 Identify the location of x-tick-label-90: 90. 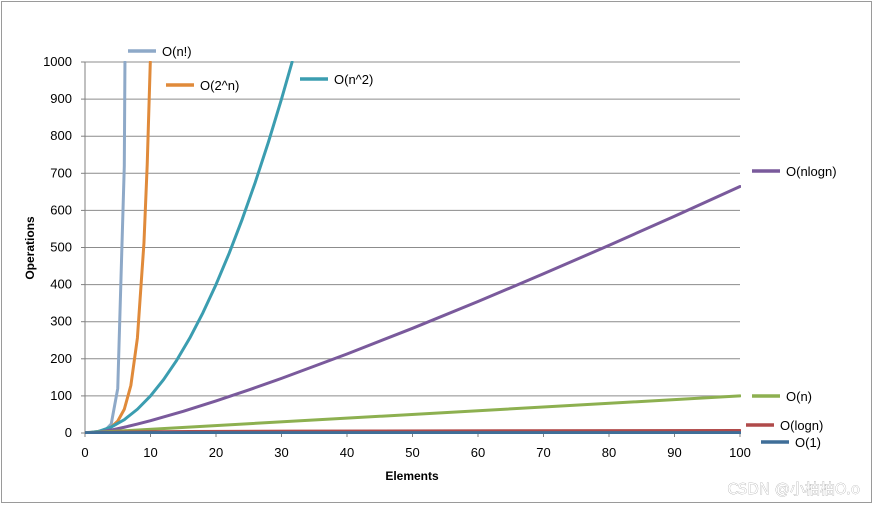
(674, 452).